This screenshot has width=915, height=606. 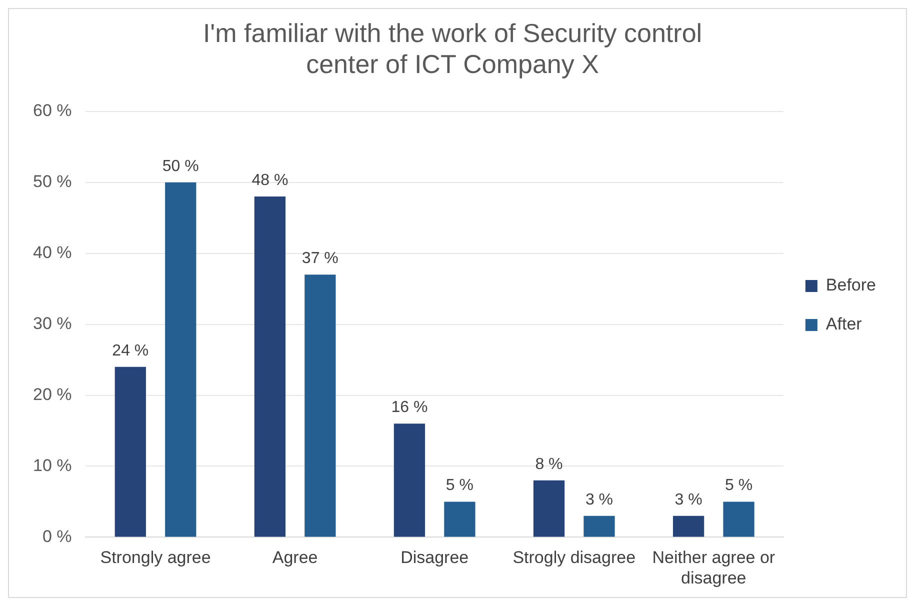 I want to click on legend-label: After, so click(x=844, y=324).